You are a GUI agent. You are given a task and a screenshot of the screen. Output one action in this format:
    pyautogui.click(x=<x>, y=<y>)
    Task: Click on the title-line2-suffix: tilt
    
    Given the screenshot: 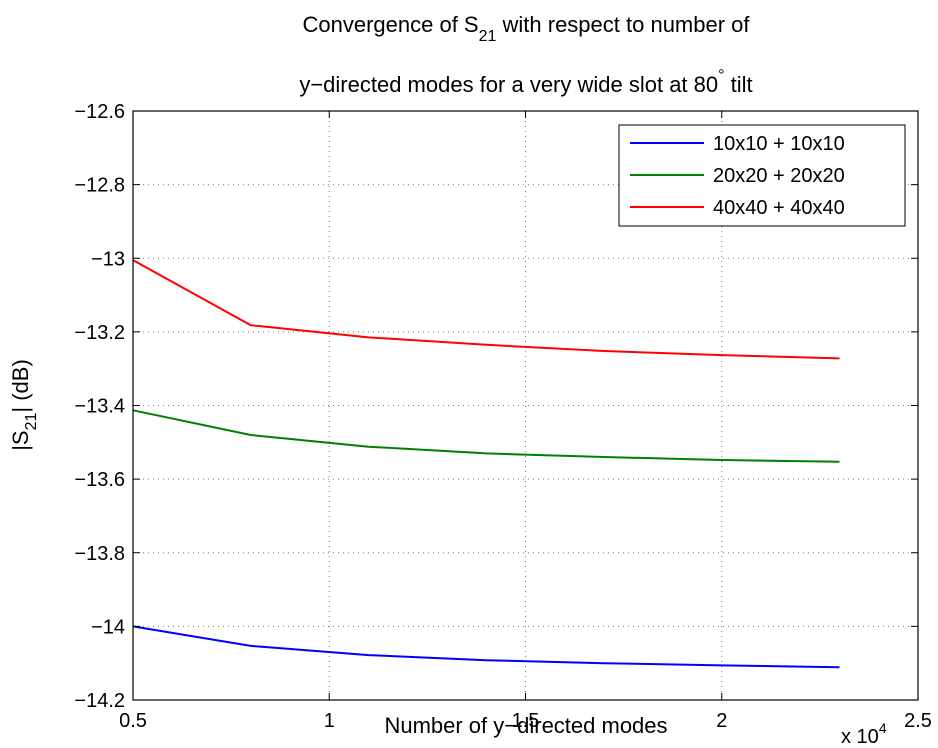 What is the action you would take?
    pyautogui.click(x=739, y=84)
    